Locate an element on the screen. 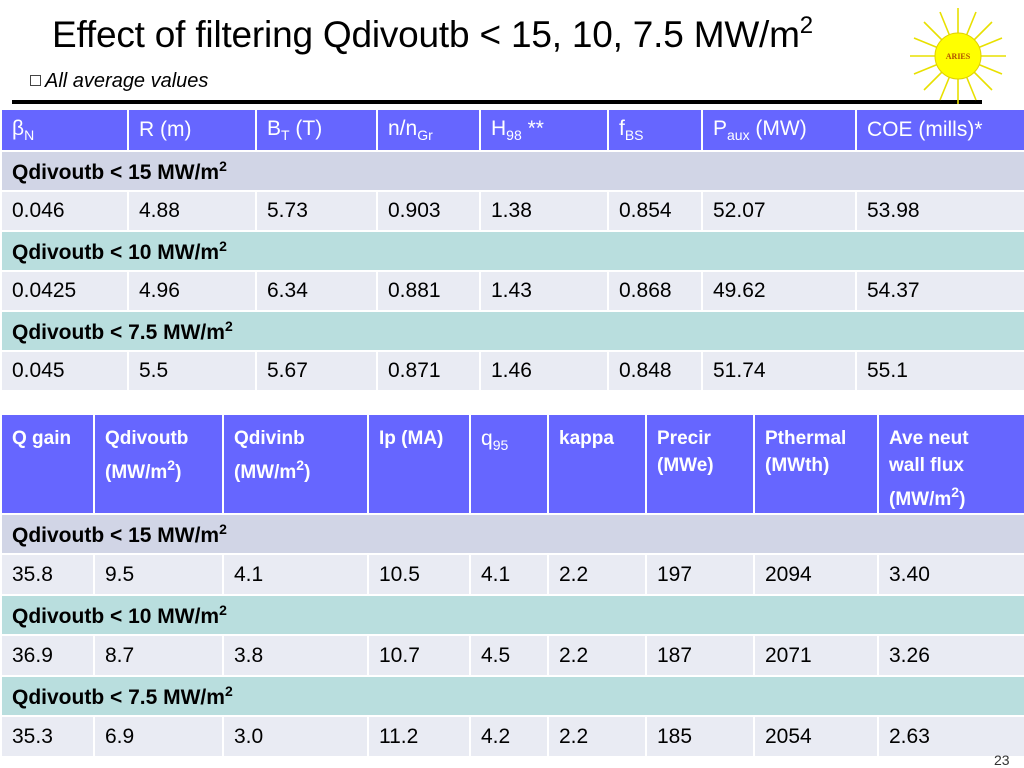 This screenshot has width=1024, height=768. header-q-gain: Q gain is located at coordinates (47, 464).